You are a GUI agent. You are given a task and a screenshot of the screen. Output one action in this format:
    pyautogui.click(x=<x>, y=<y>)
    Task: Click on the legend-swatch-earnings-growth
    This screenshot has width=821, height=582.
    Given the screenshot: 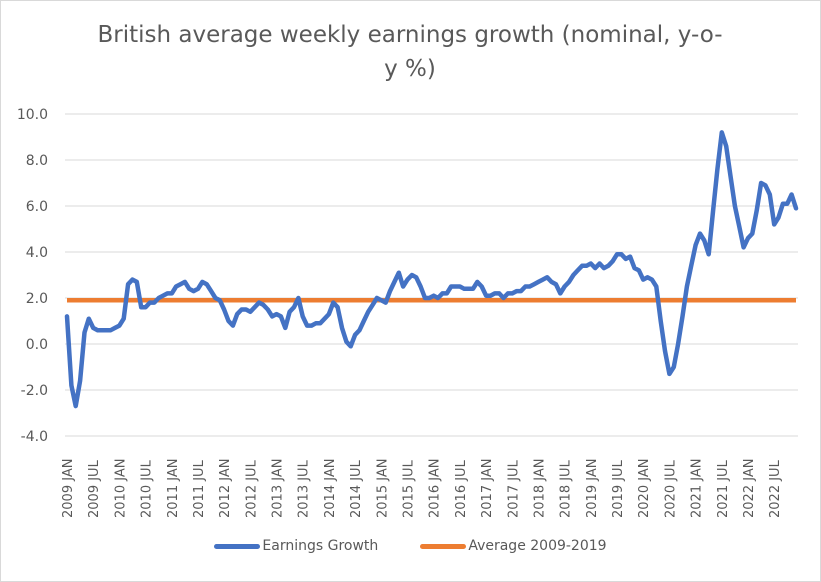 What is the action you would take?
    pyautogui.click(x=237, y=546)
    